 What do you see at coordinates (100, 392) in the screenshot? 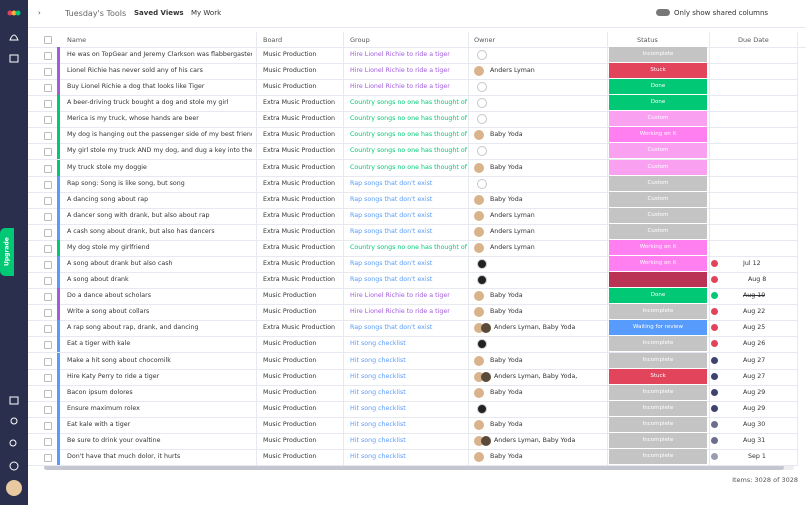
I see `item-name: Bacon ipsum dolores` at bounding box center [100, 392].